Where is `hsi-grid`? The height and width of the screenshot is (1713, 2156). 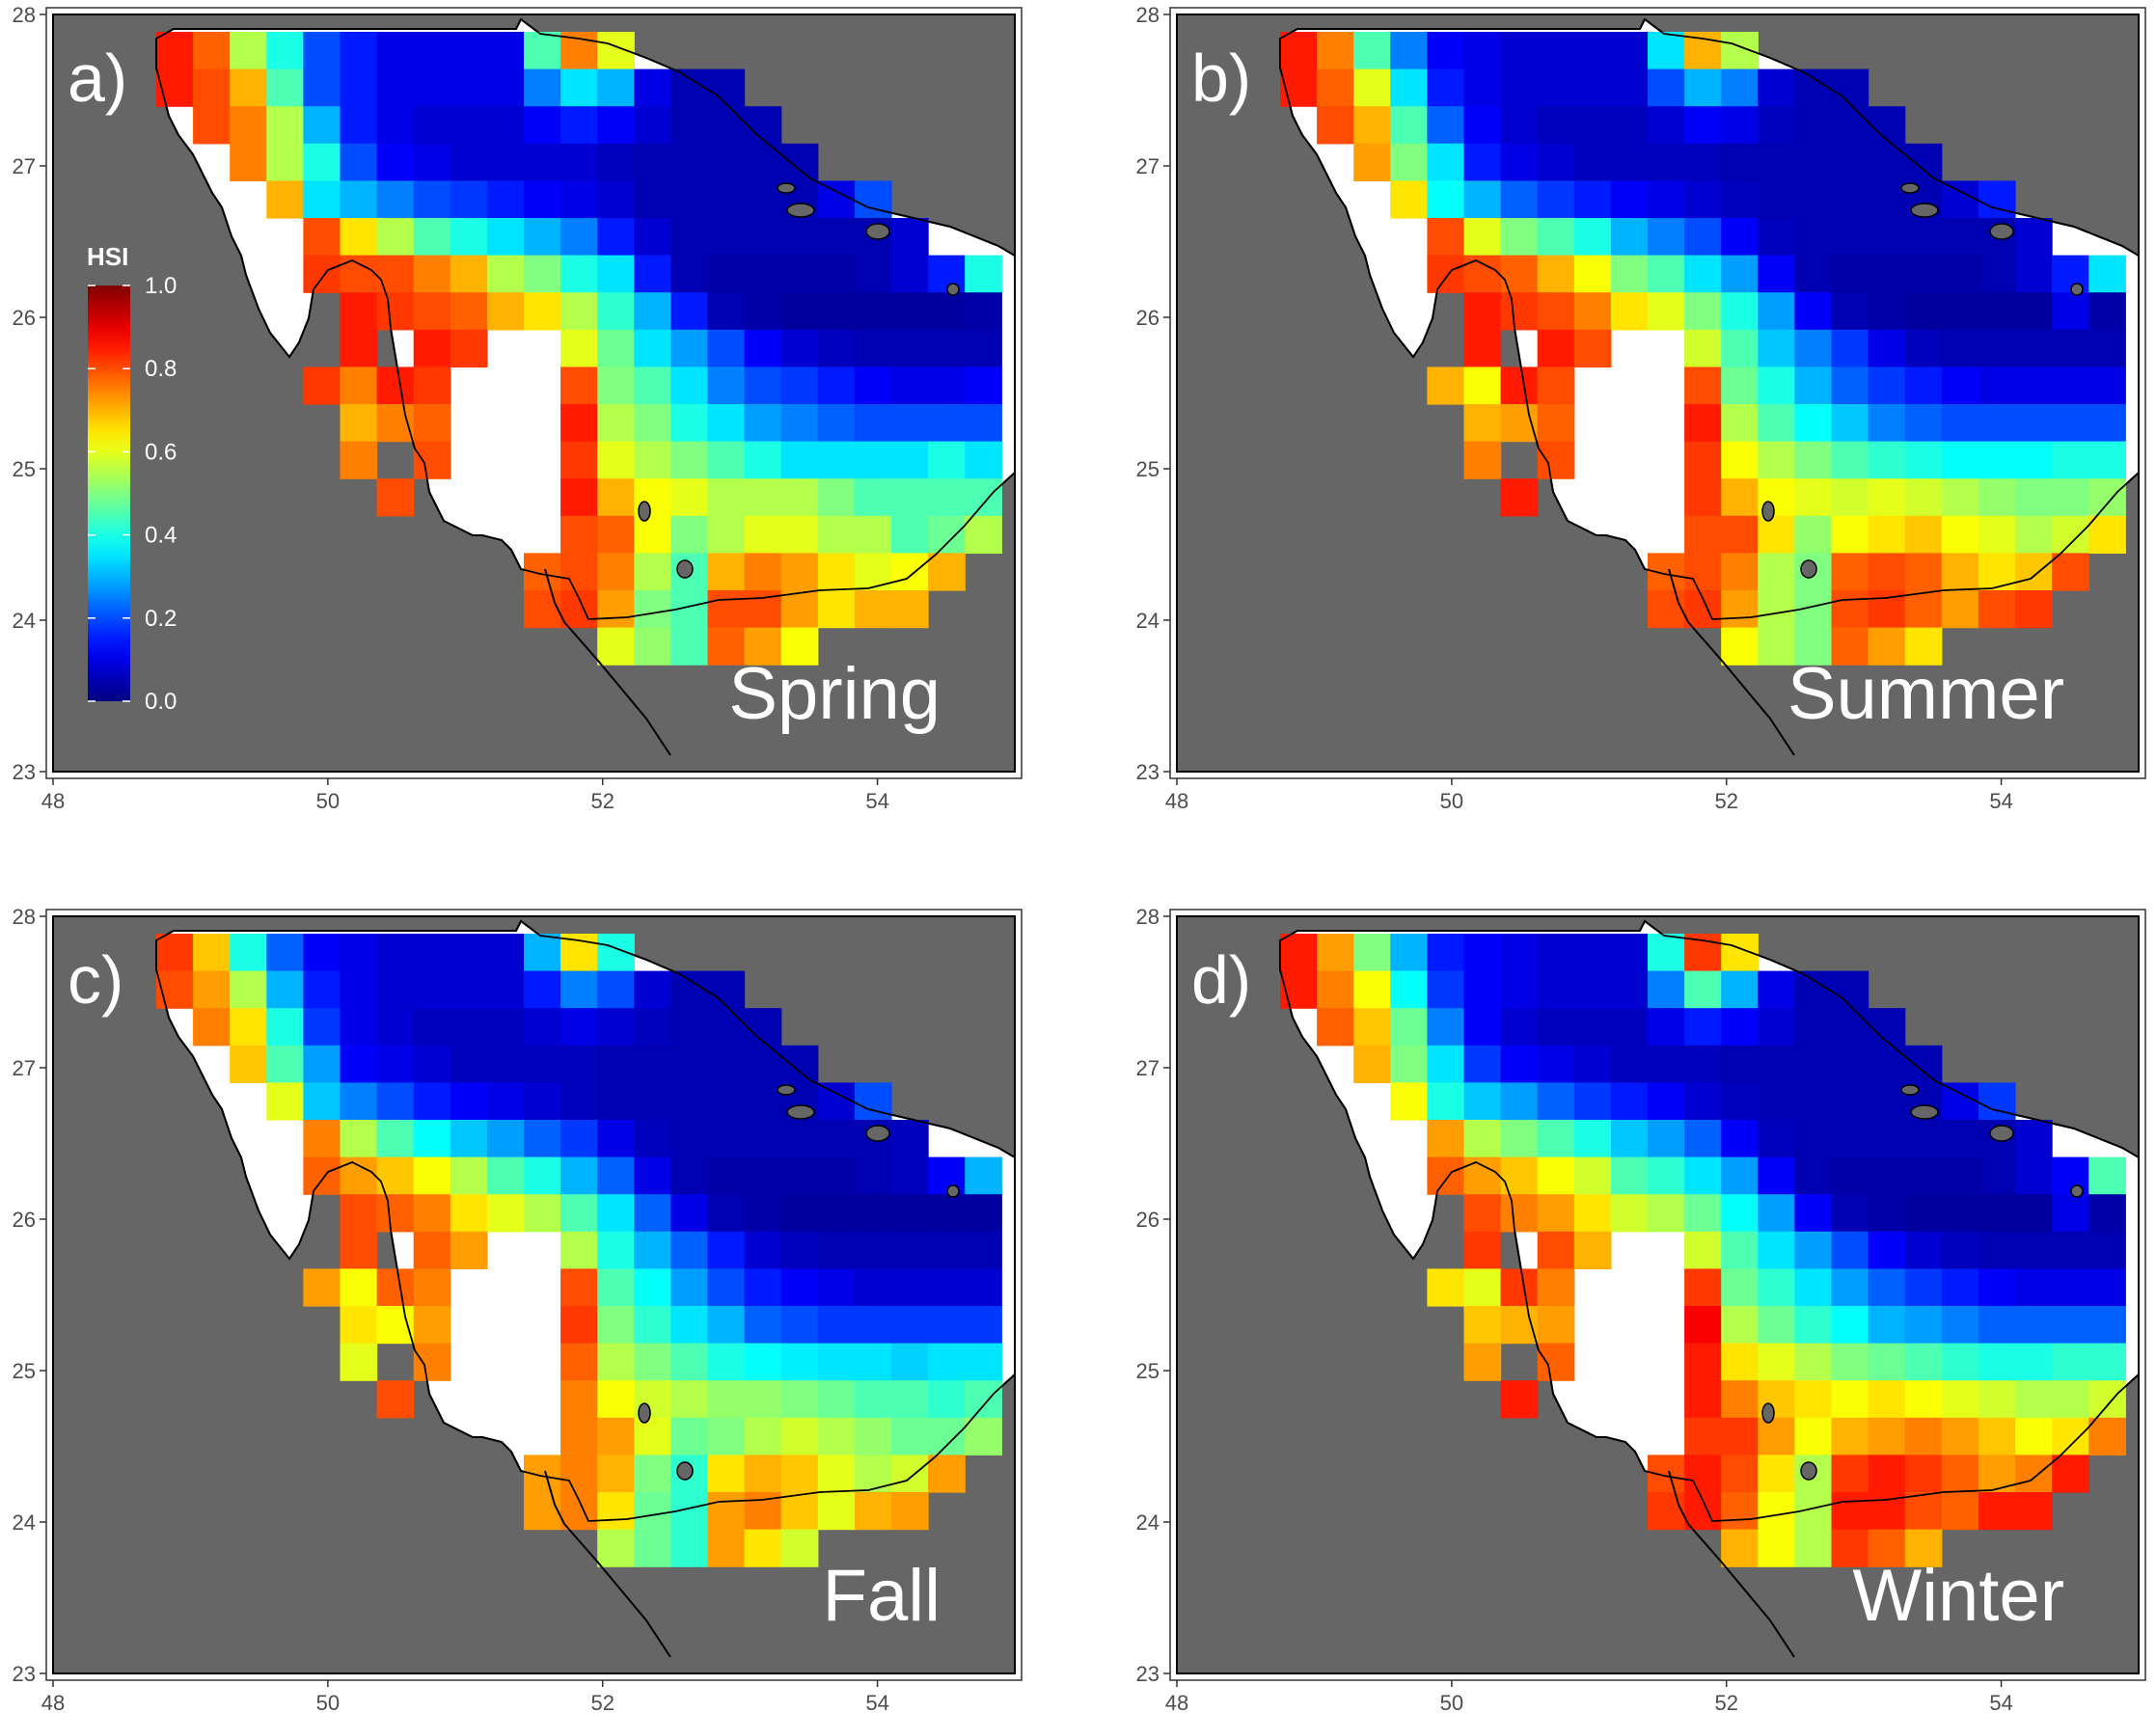
hsi-grid is located at coordinates (579, 349).